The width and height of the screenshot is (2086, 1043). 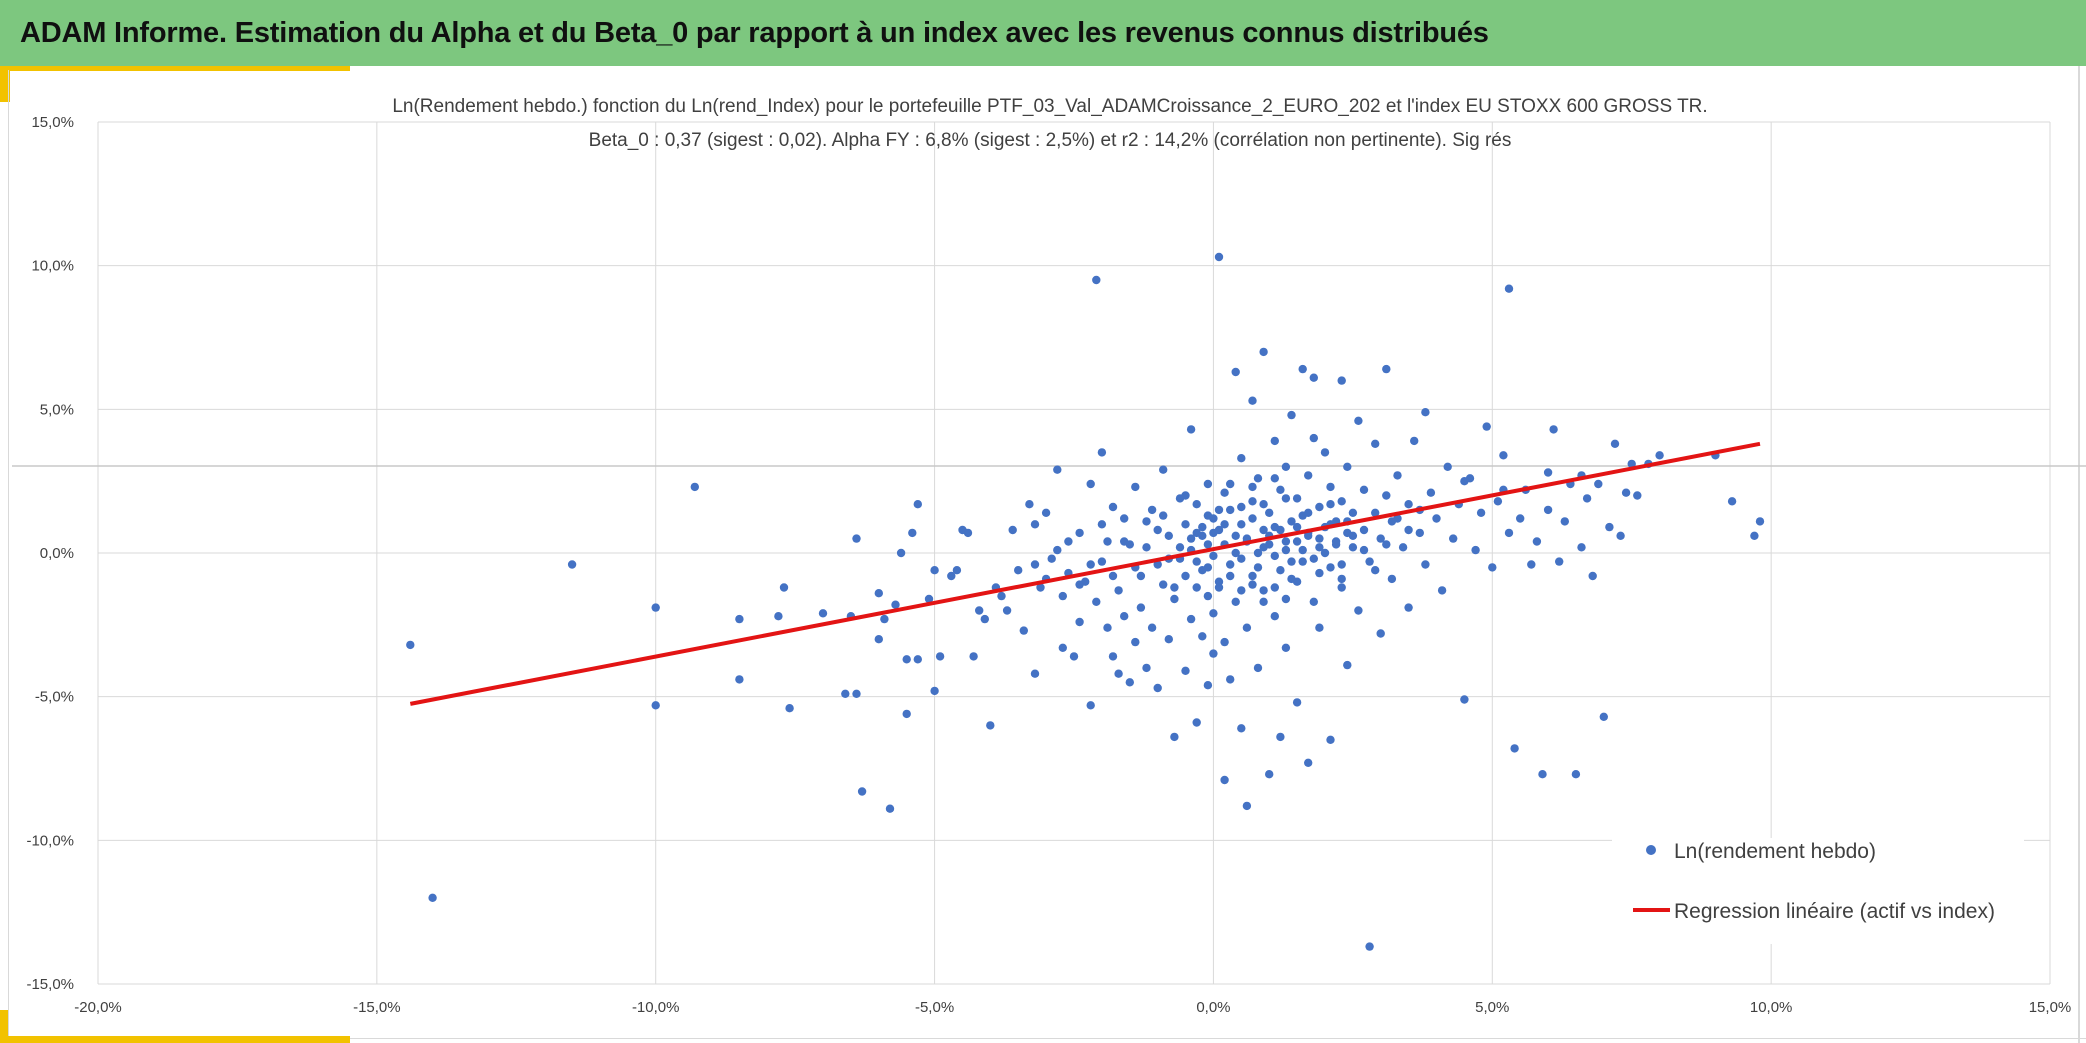 What do you see at coordinates (2050, 1007) in the screenshot?
I see `x-tick-label: 15,0%` at bounding box center [2050, 1007].